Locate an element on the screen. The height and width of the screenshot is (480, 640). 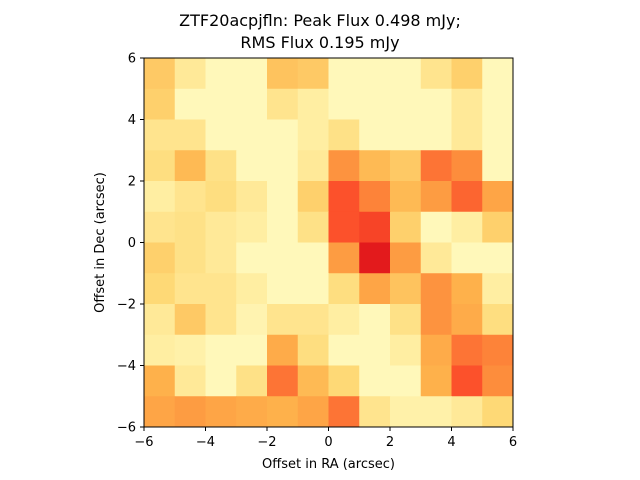
x-tick-label: 2 is located at coordinates (390, 442).